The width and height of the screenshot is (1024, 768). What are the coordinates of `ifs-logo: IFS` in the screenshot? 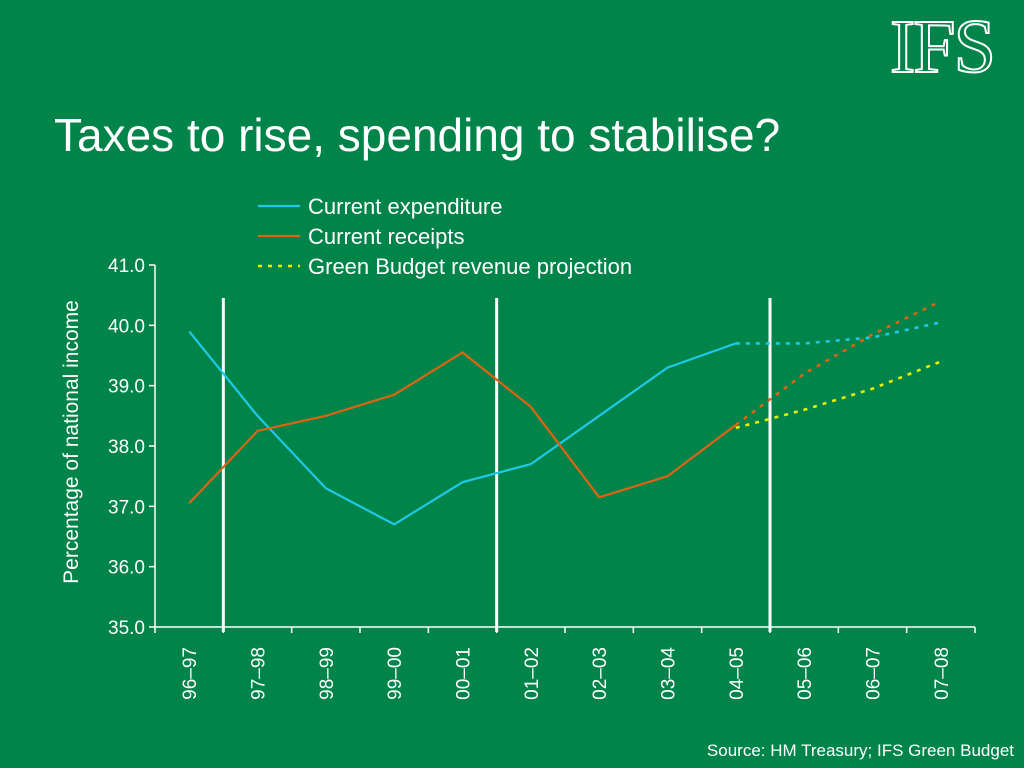 It's located at (943, 47).